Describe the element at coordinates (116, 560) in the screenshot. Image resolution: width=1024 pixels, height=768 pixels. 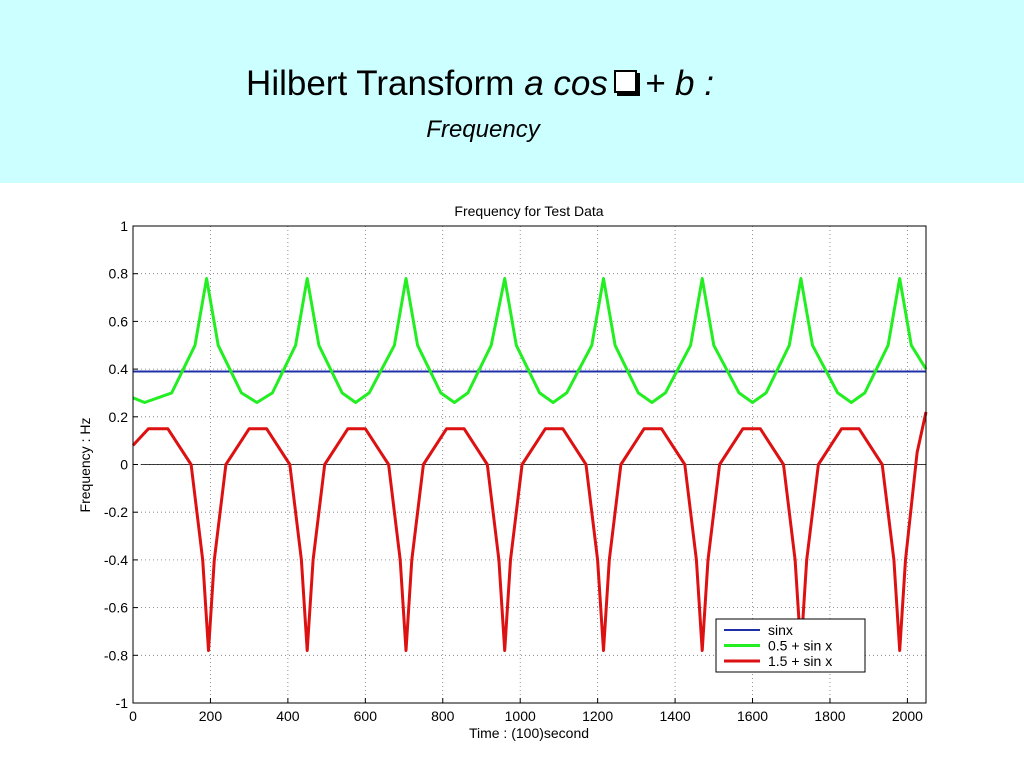
I see `y-tick-label: -0.4` at that location.